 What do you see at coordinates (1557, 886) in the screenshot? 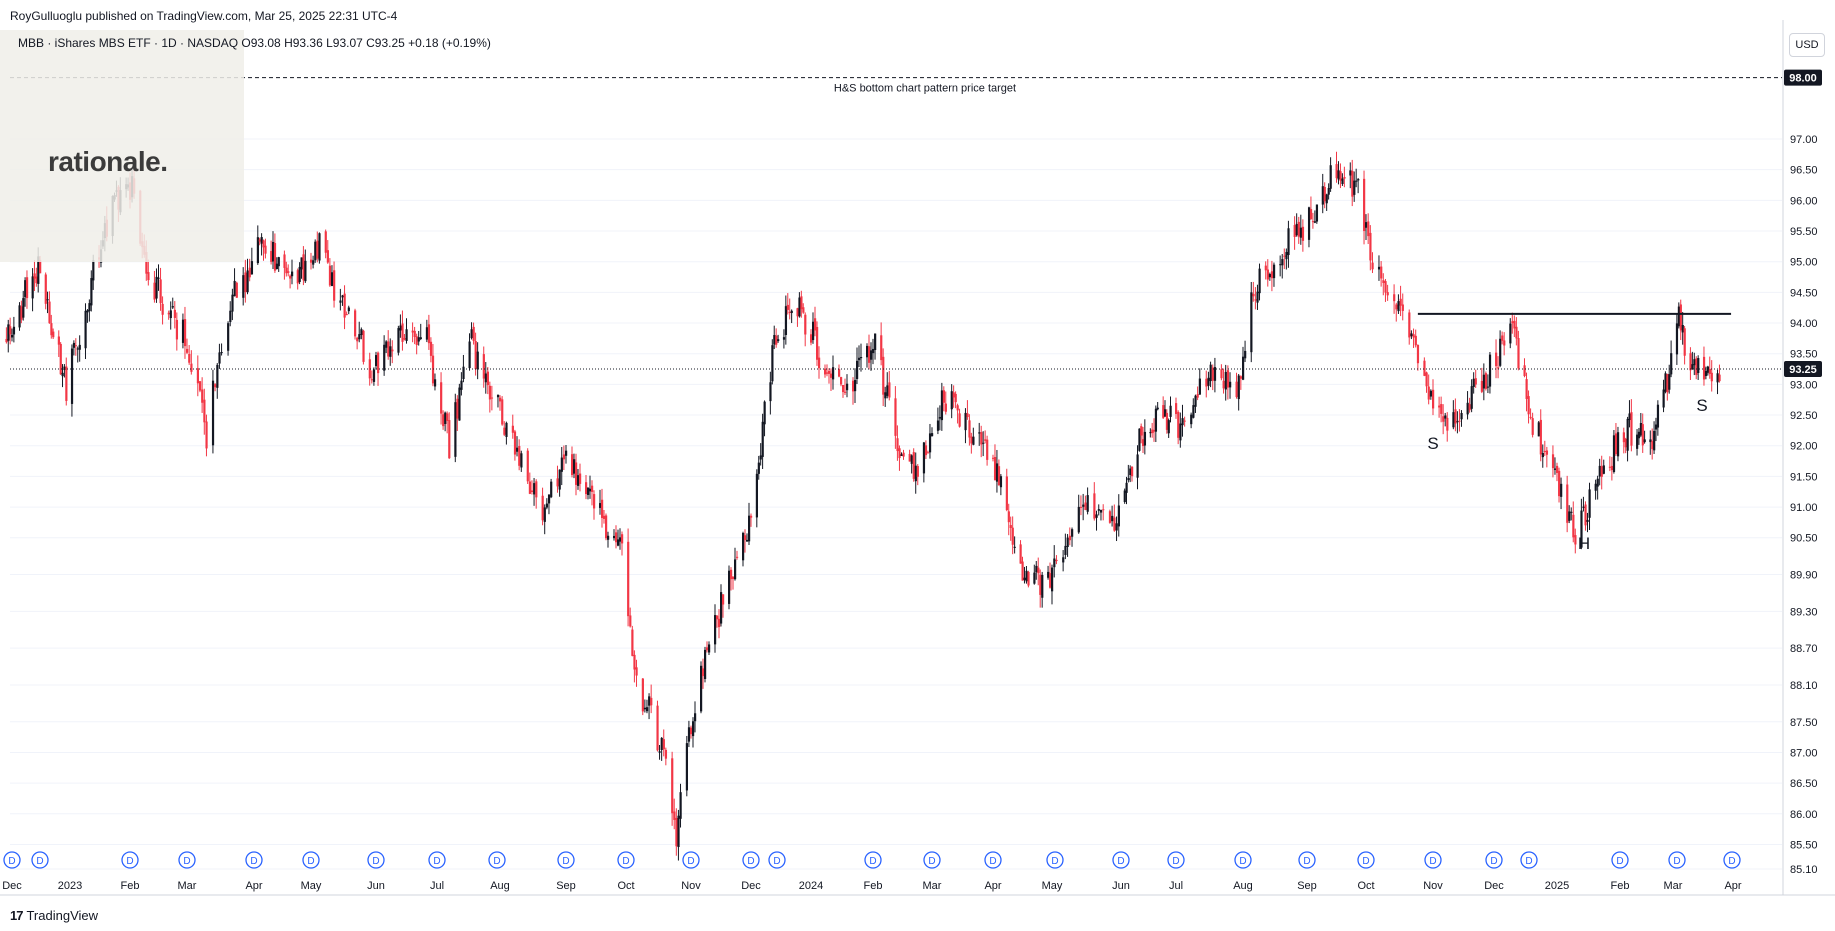
I see `time-tick-label: 2025` at bounding box center [1557, 886].